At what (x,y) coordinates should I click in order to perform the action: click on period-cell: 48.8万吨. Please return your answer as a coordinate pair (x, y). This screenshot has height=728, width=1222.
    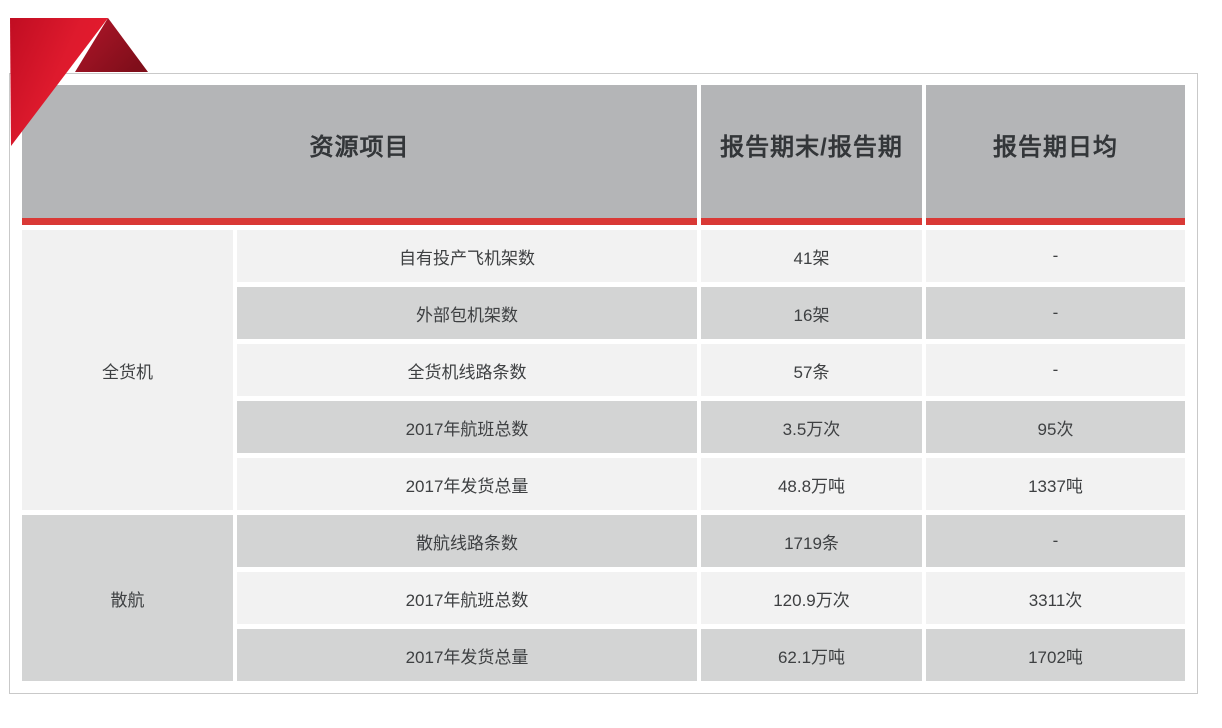
    Looking at the image, I should click on (811, 484).